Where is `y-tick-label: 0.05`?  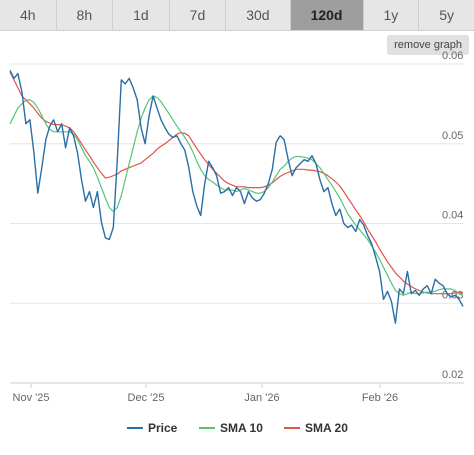
y-tick-label: 0.05 is located at coordinates (452, 136).